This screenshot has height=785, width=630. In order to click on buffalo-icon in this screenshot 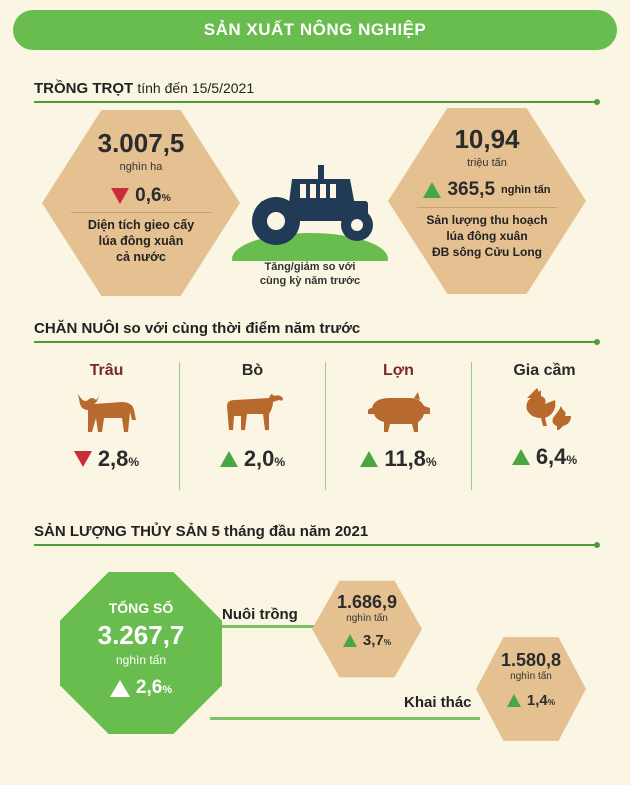, I will do `click(106, 412)`.